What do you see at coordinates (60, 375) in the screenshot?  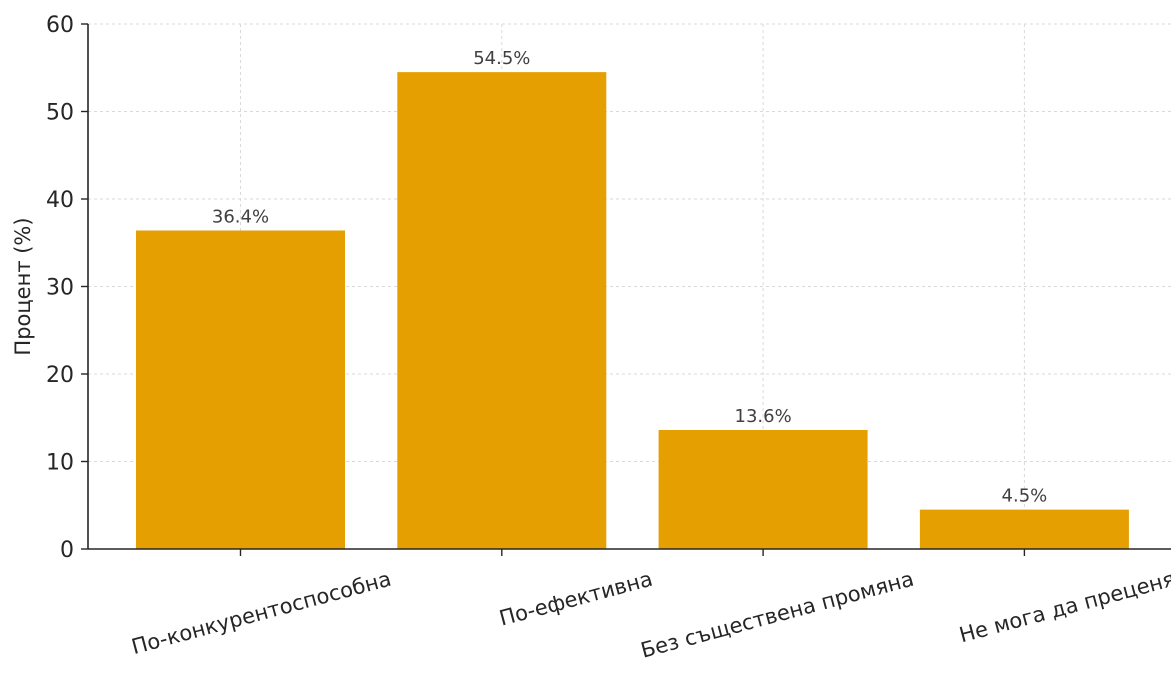 I see `y-tick-label: 20` at bounding box center [60, 375].